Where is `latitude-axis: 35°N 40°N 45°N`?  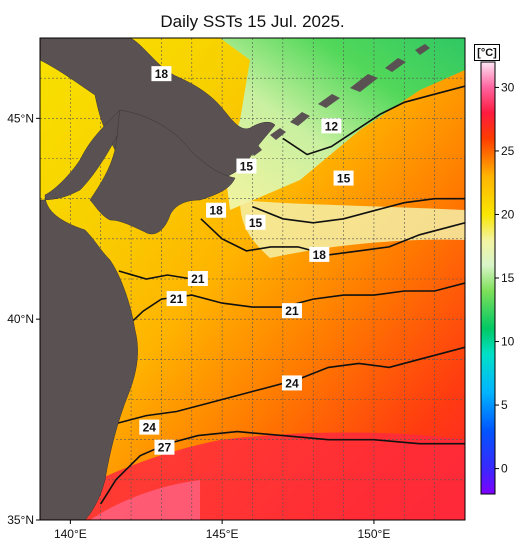
latitude-axis: 35°N 40°N 45°N is located at coordinates (23, 319).